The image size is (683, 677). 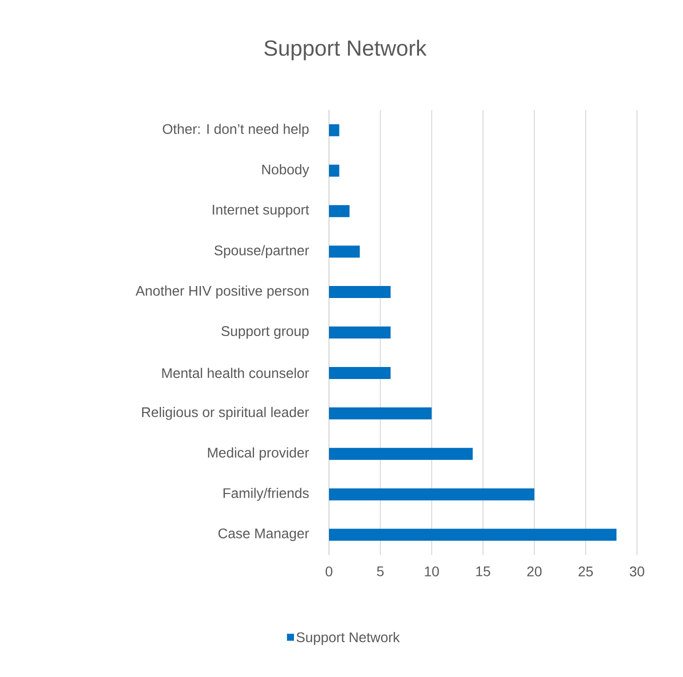 I want to click on x-tick-label: 0, so click(x=329, y=571).